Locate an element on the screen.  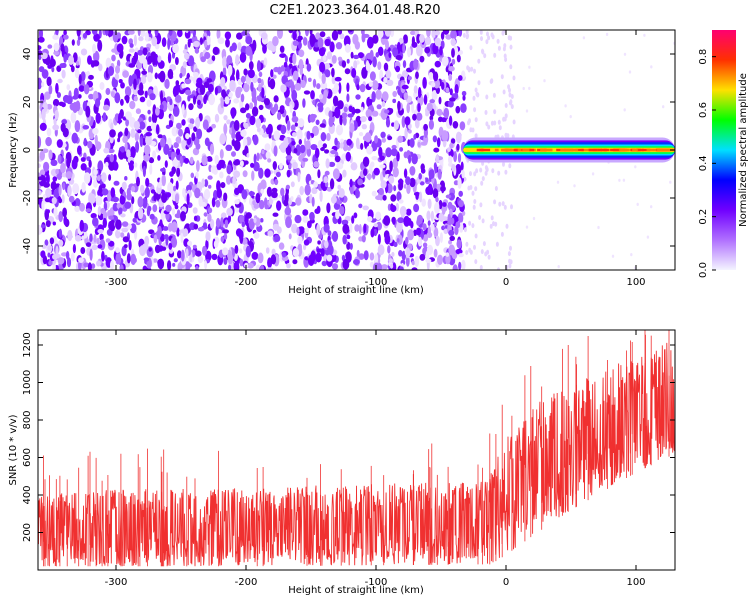
snr-xtick-label: -300 is located at coordinates (116, 582).